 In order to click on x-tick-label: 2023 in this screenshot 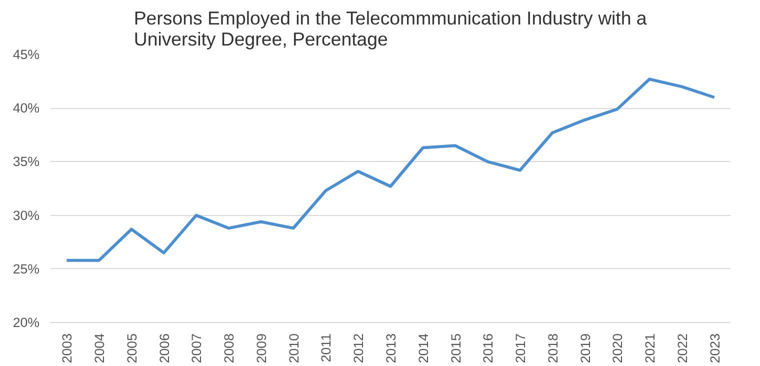, I will do `click(714, 348)`.